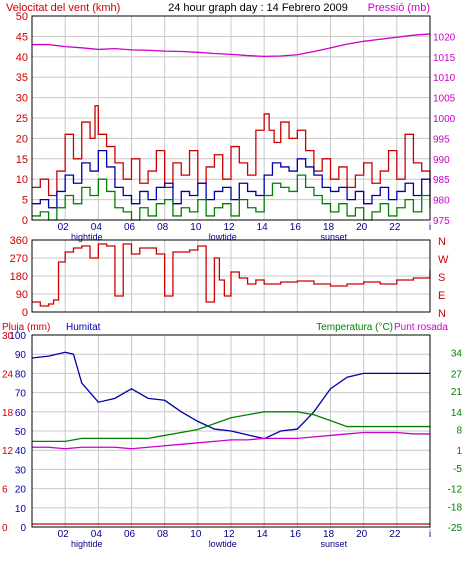  I want to click on dewpoint-line, so click(231, 440).